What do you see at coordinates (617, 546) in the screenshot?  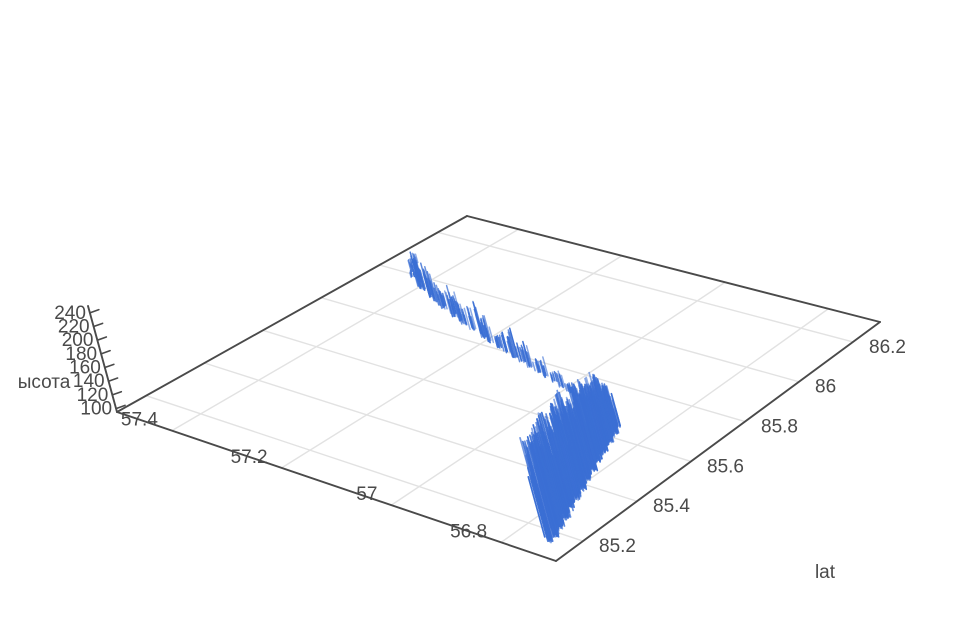 I see `tick-label: 85.2` at bounding box center [617, 546].